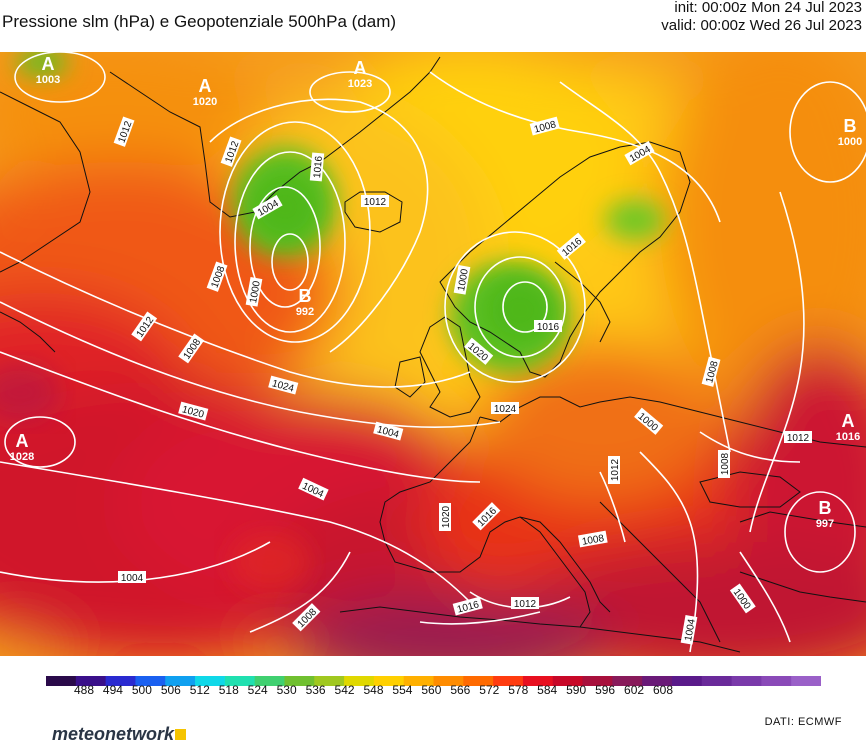  What do you see at coordinates (518, 690) in the screenshot?
I see `colorbar-tick-label: 578` at bounding box center [518, 690].